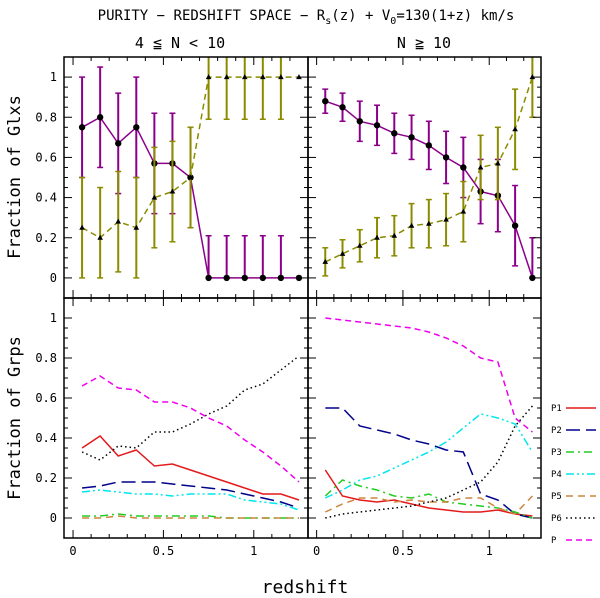 Image resolution: width=600 pixels, height=598 pixels. What do you see at coordinates (328, 21) in the screenshot?
I see `figure-title-sub1: s` at bounding box center [328, 21].